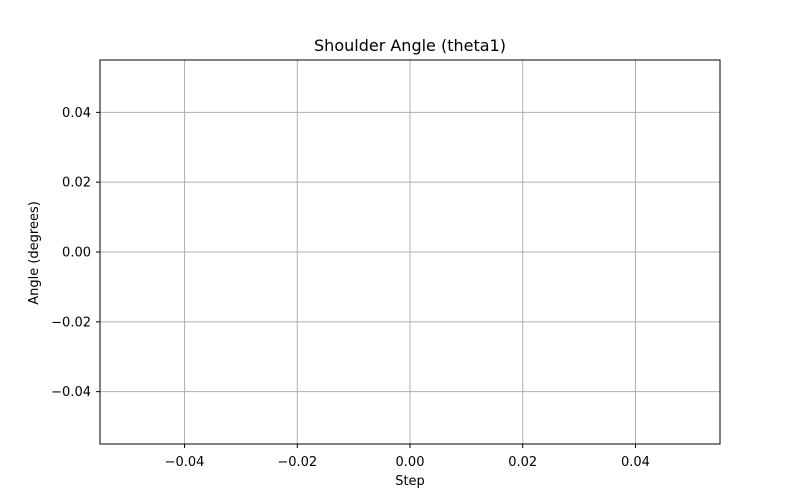 Image resolution: width=800 pixels, height=500 pixels. What do you see at coordinates (297, 462) in the screenshot?
I see `x-tick-label: −0.02` at bounding box center [297, 462].